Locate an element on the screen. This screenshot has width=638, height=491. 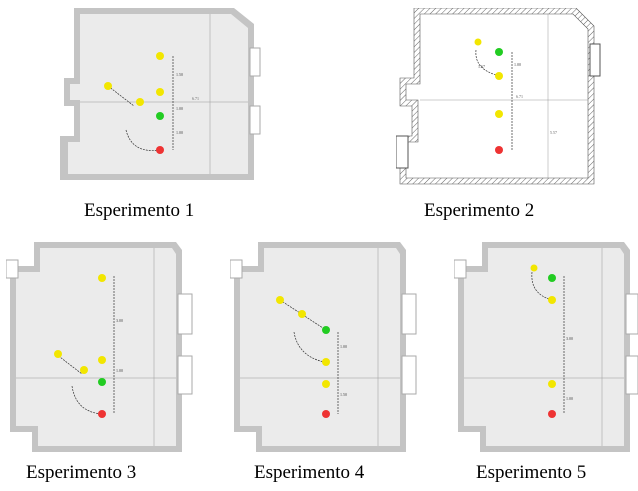
caption-experiment-5: Esperimento 5 is located at coordinates (531, 472).